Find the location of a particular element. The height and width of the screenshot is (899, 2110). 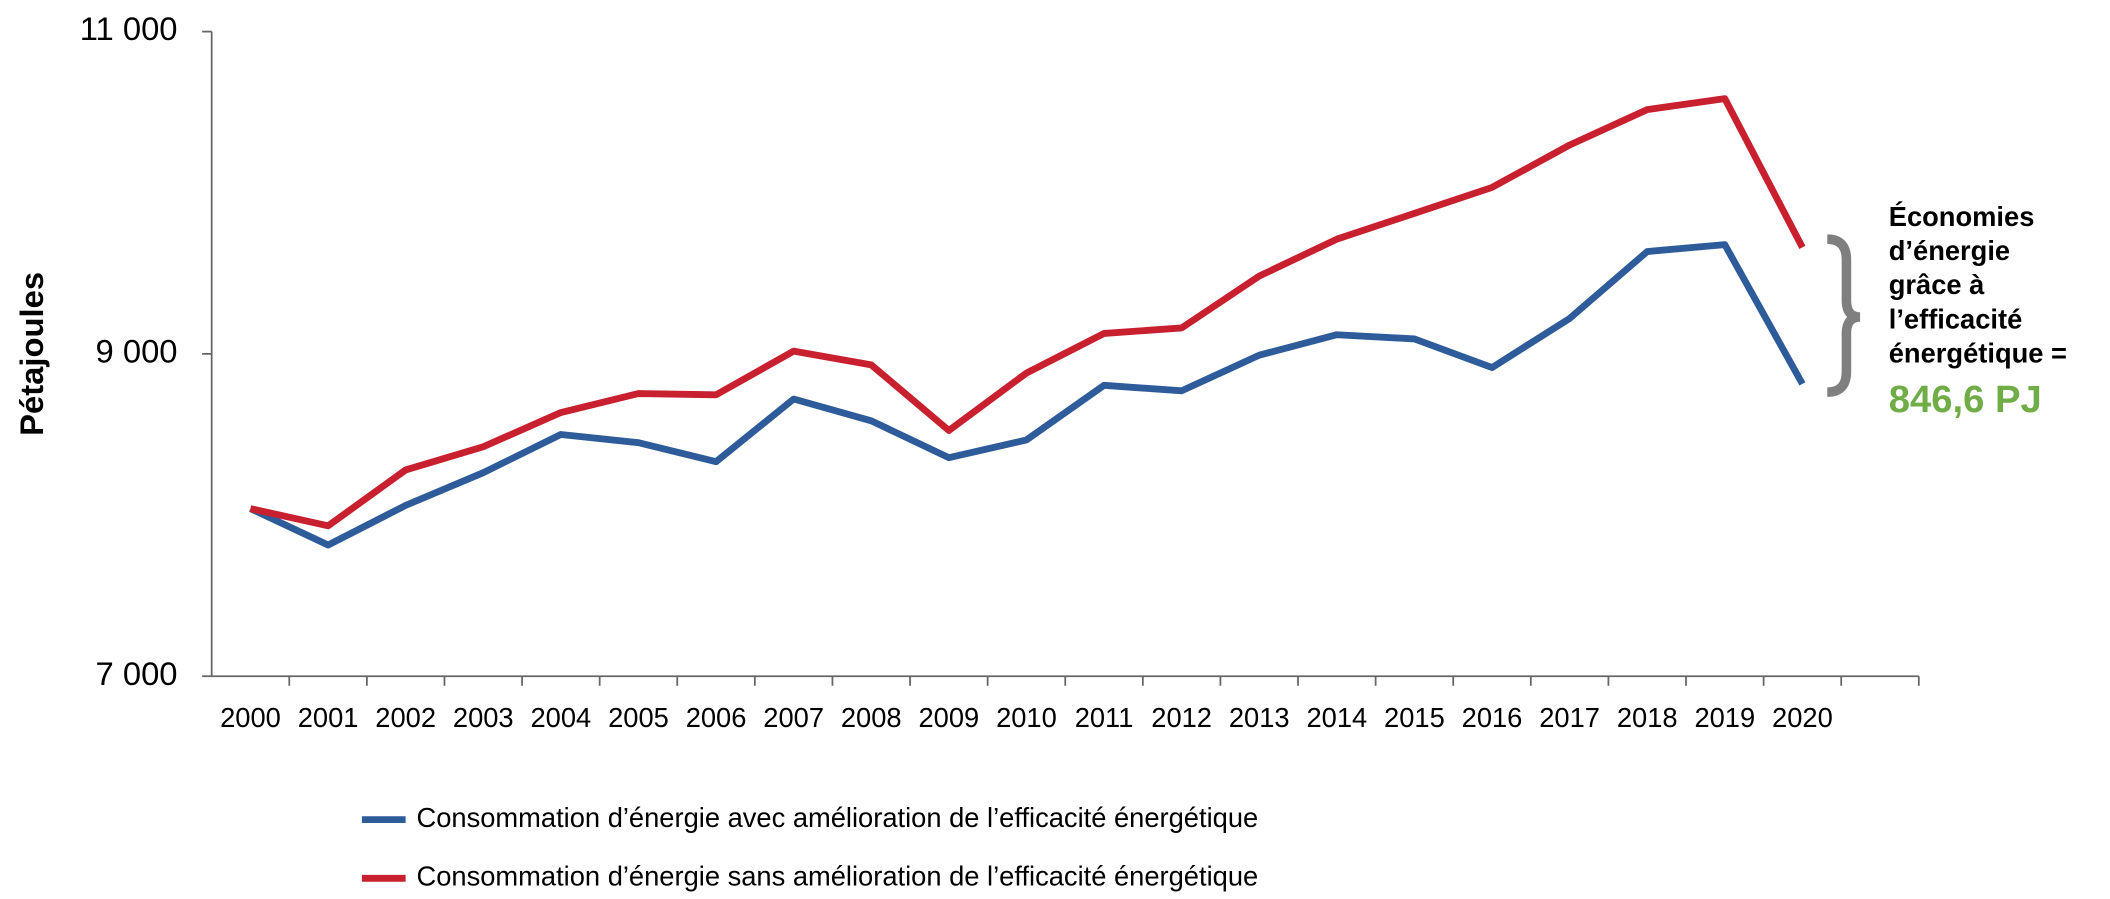

x-tick-label: 2019 is located at coordinates (1724, 717).